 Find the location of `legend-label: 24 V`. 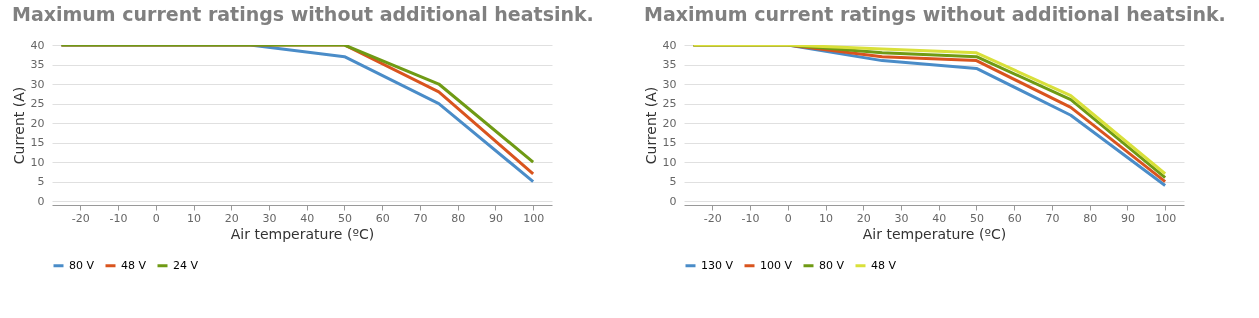

legend-label: 24 V is located at coordinates (186, 265).